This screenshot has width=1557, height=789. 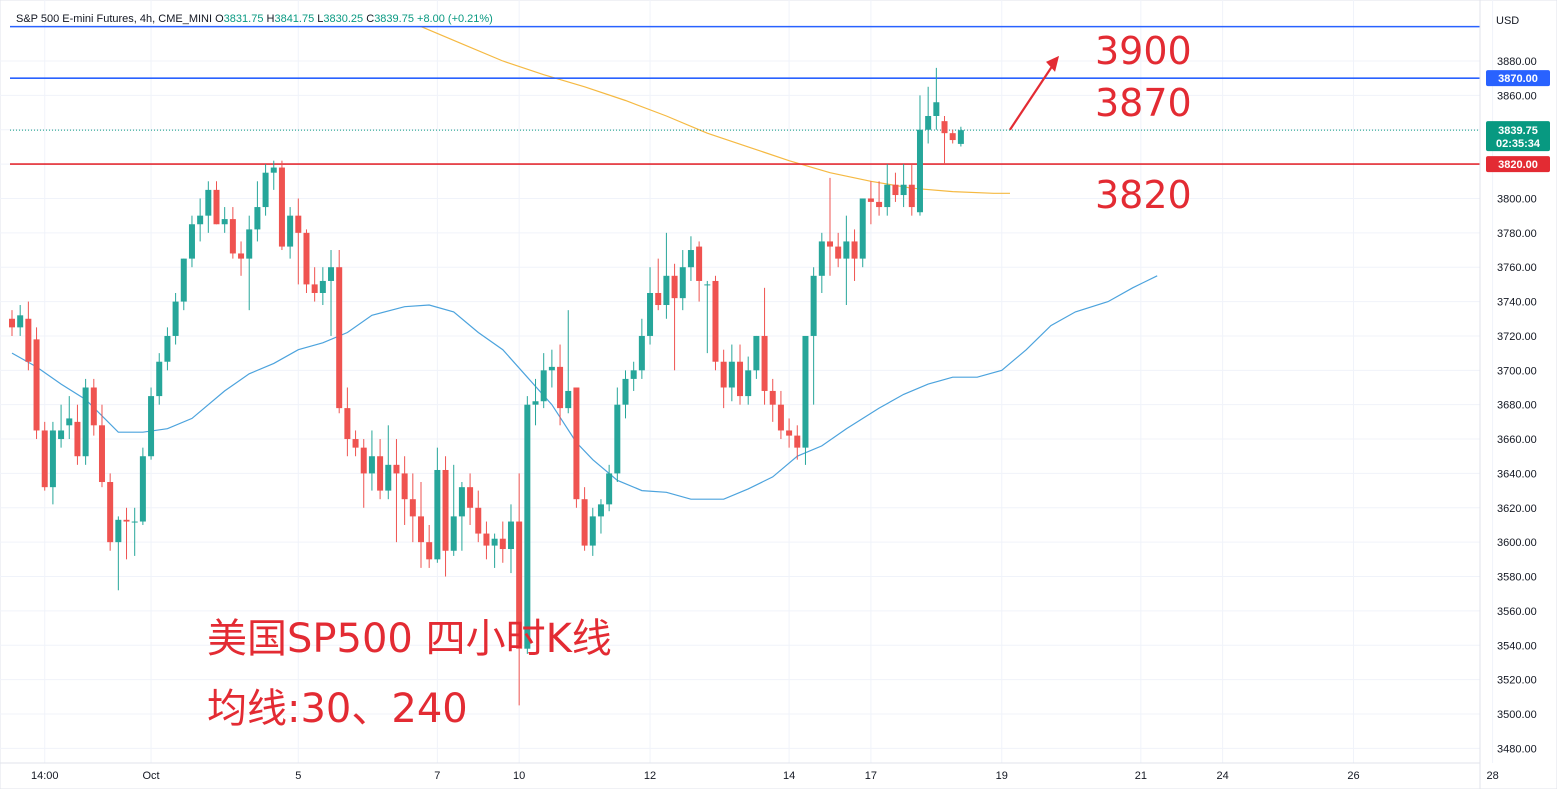 I want to click on line-3870-tag-text: 3870.00, so click(x=1518, y=79).